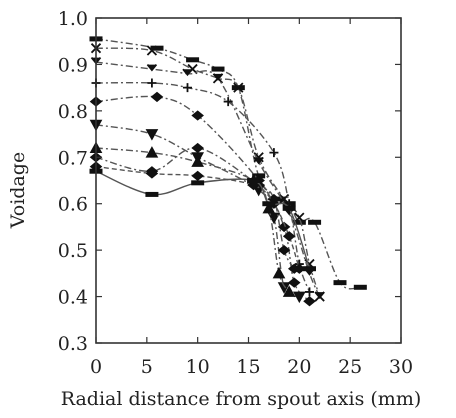 This screenshot has width=456, height=418. What do you see at coordinates (241, 399) in the screenshot?
I see `x-axis-label: Radial distance from spout axis (mm)` at bounding box center [241, 399].